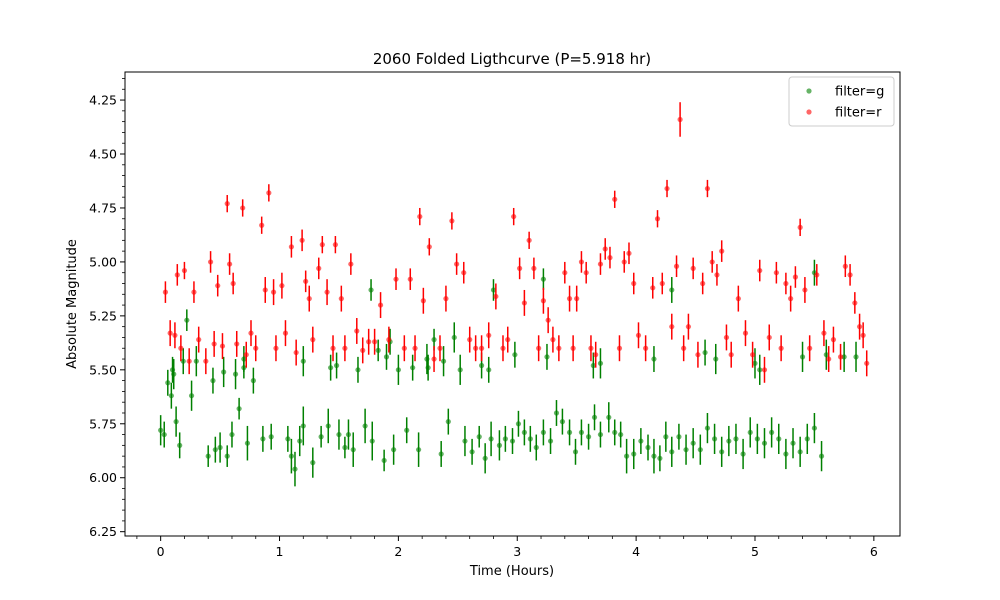  What do you see at coordinates (858, 113) in the screenshot?
I see `legend-label: filter=r` at bounding box center [858, 113].